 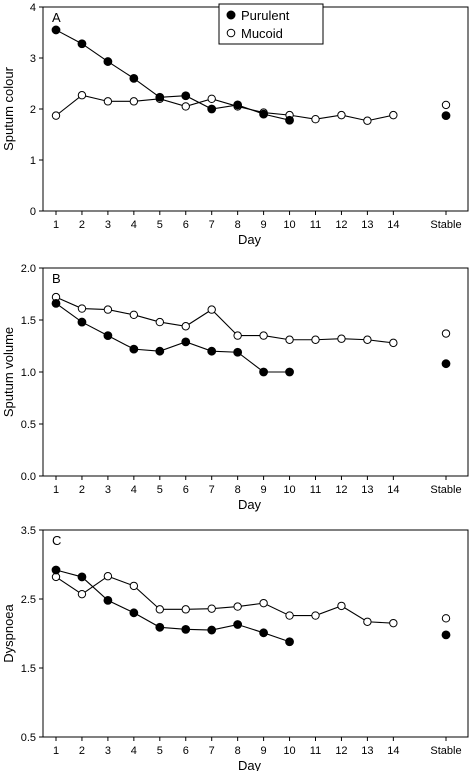 What do you see at coordinates (231, 15) in the screenshot?
I see `legend-marker-purulent` at bounding box center [231, 15].